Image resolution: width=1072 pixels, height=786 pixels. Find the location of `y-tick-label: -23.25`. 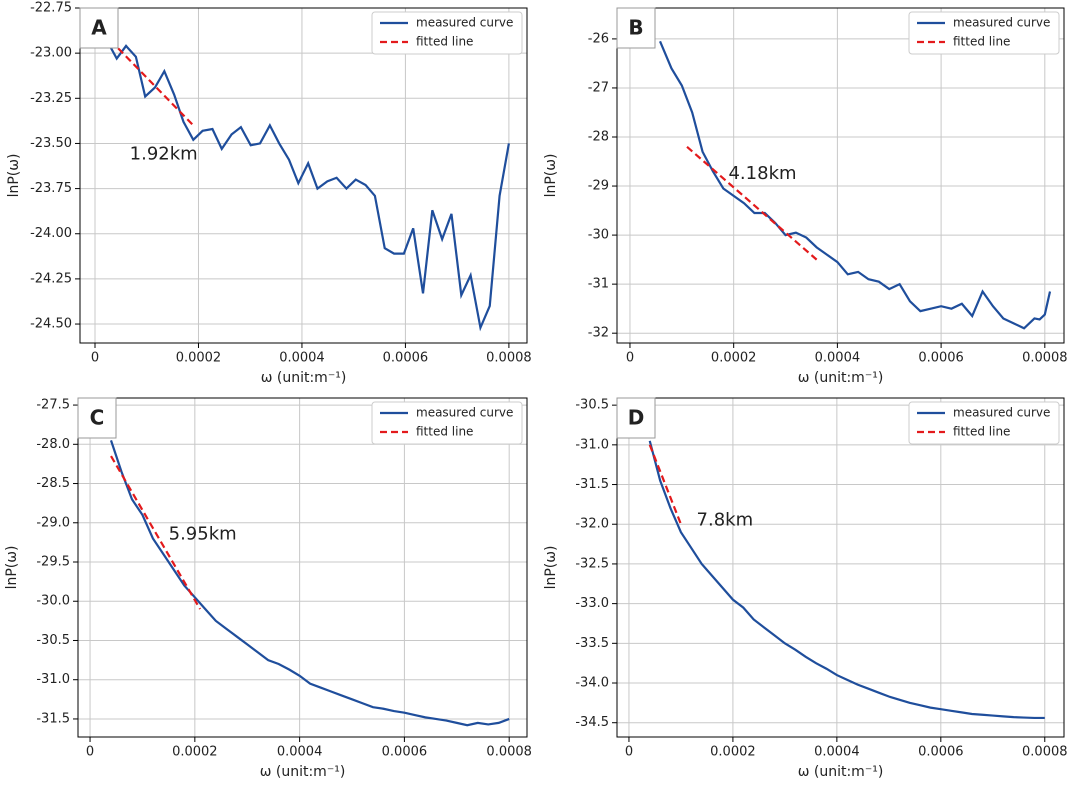

y-tick-label: -23.25 is located at coordinates (51, 98).